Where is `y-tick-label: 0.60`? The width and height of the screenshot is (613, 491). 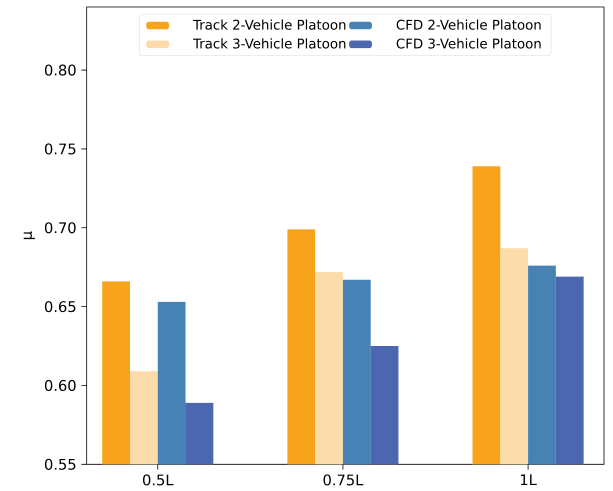 y-tick-label: 0.60 is located at coordinates (60, 386).